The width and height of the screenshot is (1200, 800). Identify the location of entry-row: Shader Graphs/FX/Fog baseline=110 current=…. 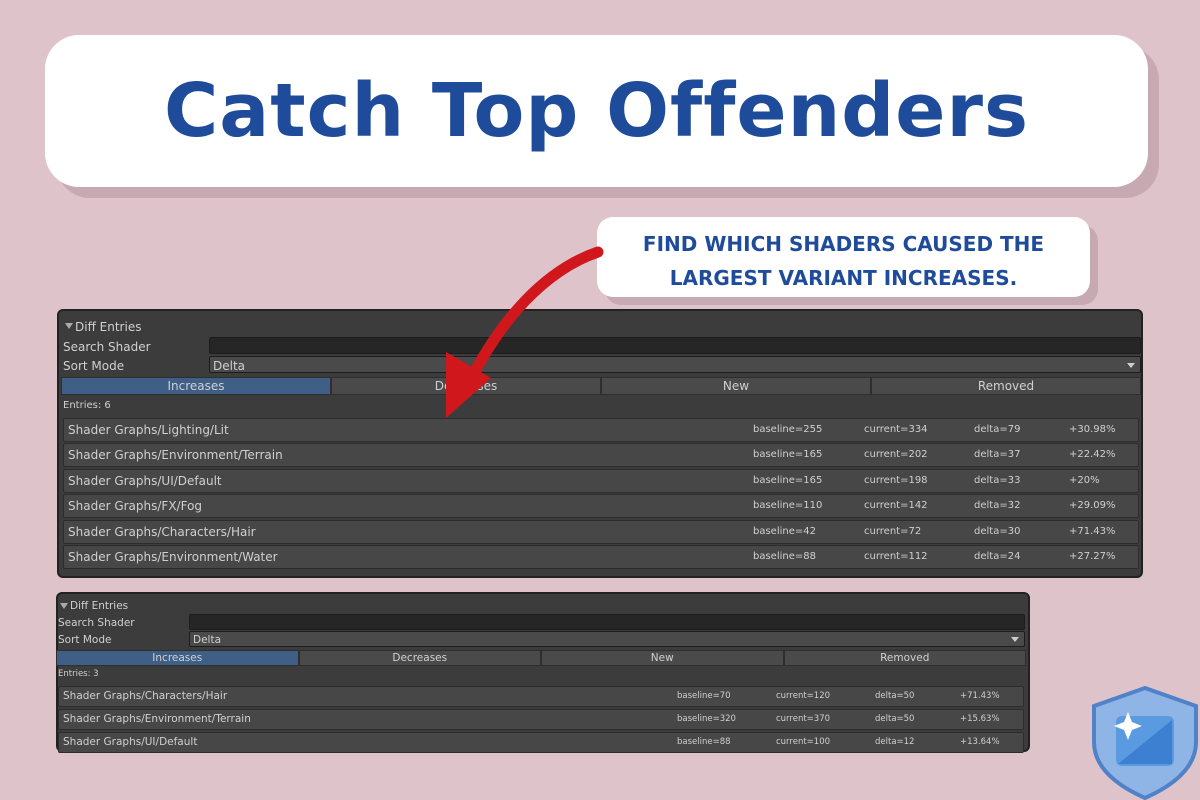
(601, 506).